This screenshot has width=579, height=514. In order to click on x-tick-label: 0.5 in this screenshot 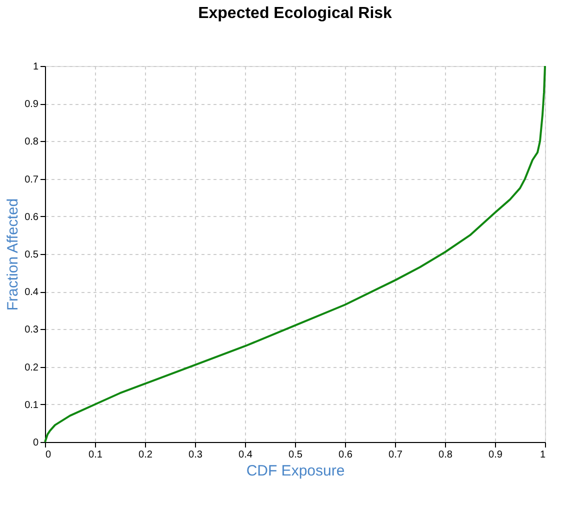, I will do `click(295, 455)`.